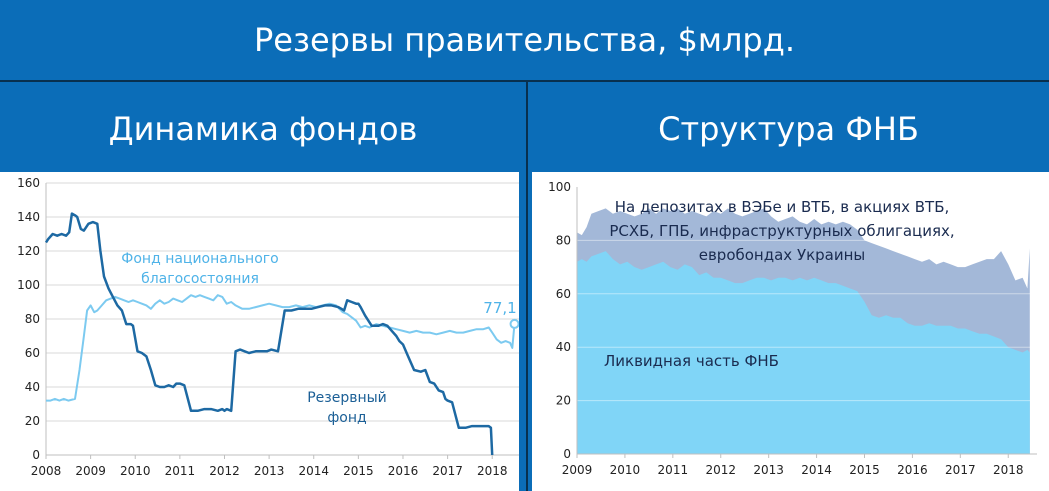  What do you see at coordinates (447, 471) in the screenshot?
I see `left-x-tick-2017: 2017` at bounding box center [447, 471].